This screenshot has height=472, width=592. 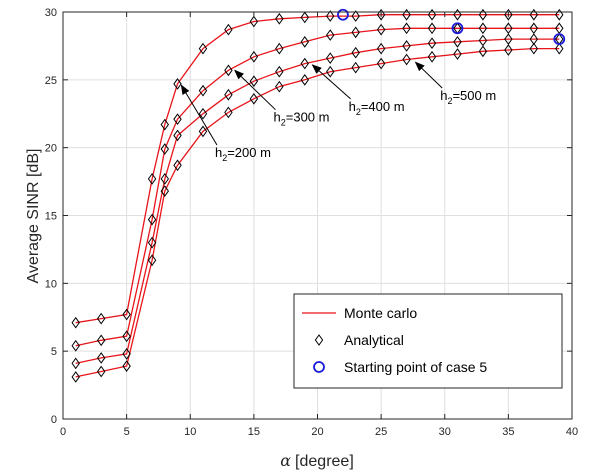 I want to click on y-tick-label: 20, so click(x=51, y=149).